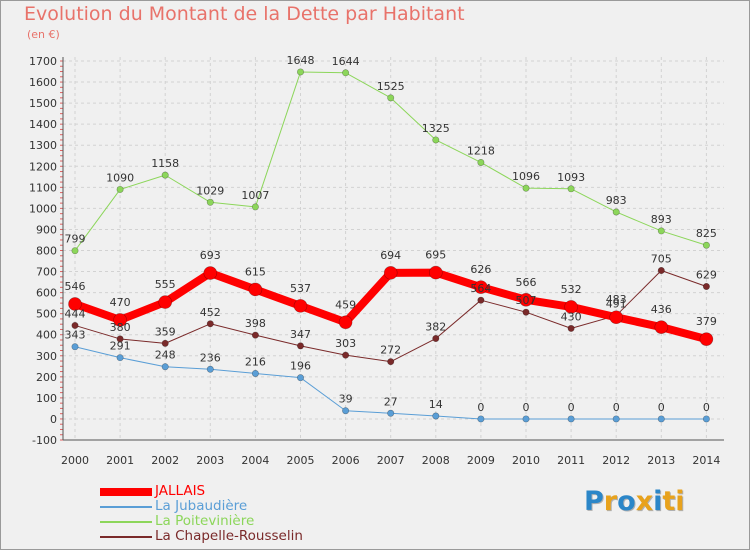 Image resolution: width=750 pixels, height=550 pixels. I want to click on data-label: 799, so click(75, 239).